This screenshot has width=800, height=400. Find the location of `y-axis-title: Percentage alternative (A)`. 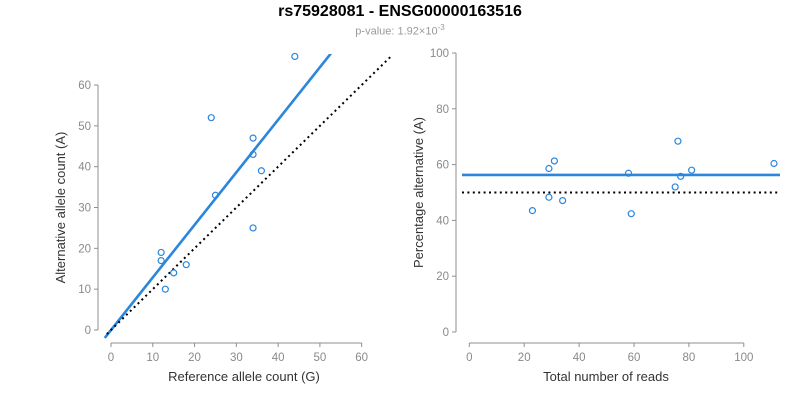

y-axis-title: Percentage alternative (A) is located at coordinates (418, 192).